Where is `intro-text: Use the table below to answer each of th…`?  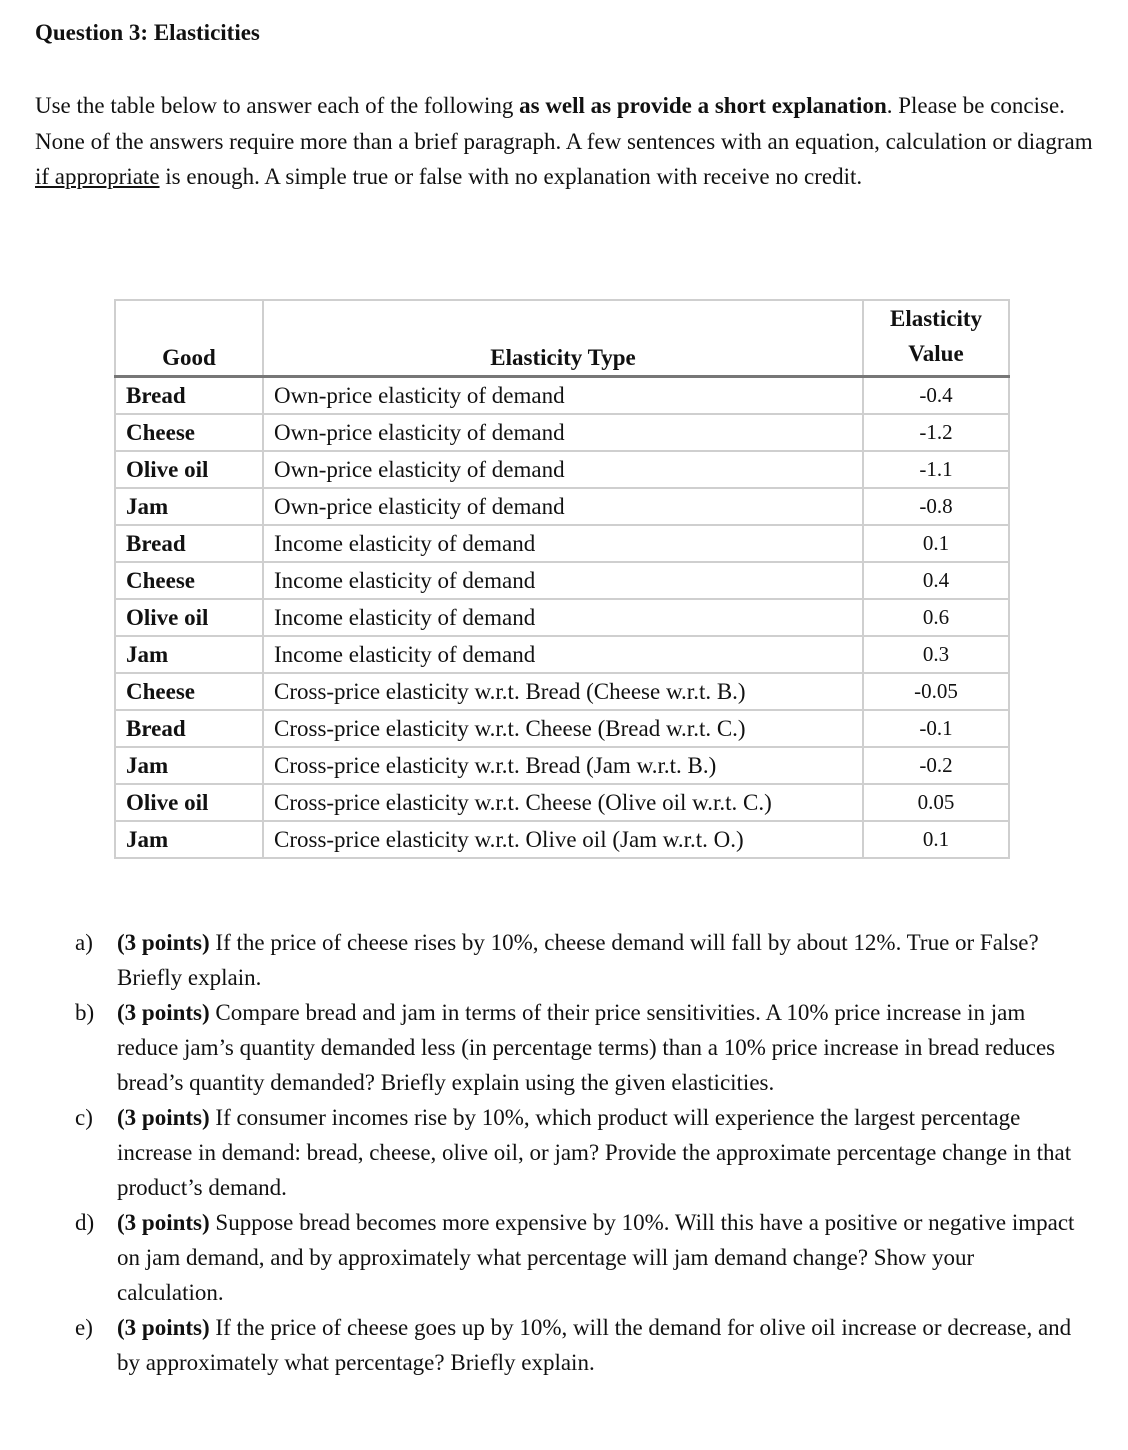 intro-text: Use the table below to answer each of th… is located at coordinates (277, 105).